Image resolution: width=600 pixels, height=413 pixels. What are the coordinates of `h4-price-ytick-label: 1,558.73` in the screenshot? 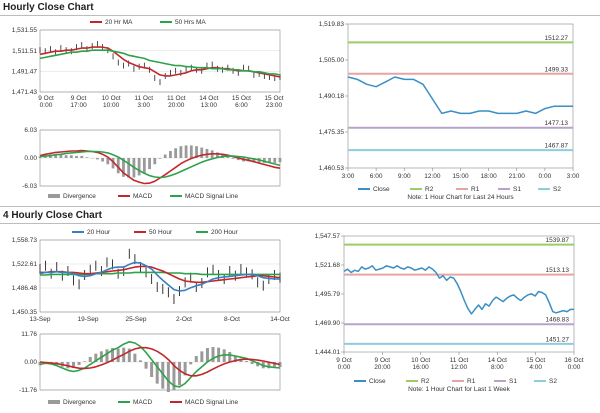 It's located at (25, 240).